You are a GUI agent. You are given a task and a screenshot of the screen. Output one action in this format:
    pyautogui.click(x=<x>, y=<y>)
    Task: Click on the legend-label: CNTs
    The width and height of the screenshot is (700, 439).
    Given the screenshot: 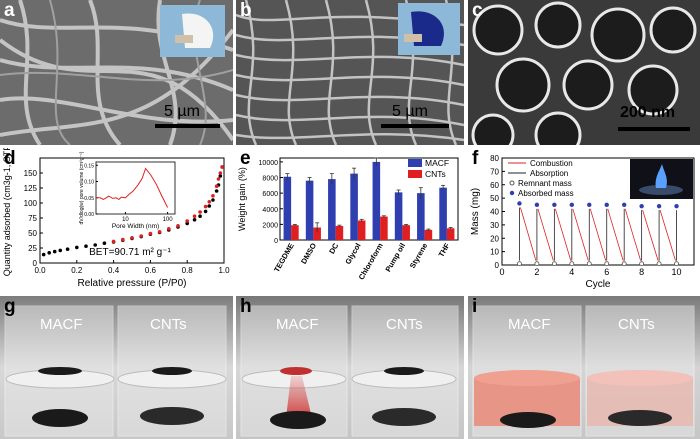 What is the action you would take?
    pyautogui.click(x=435, y=174)
    